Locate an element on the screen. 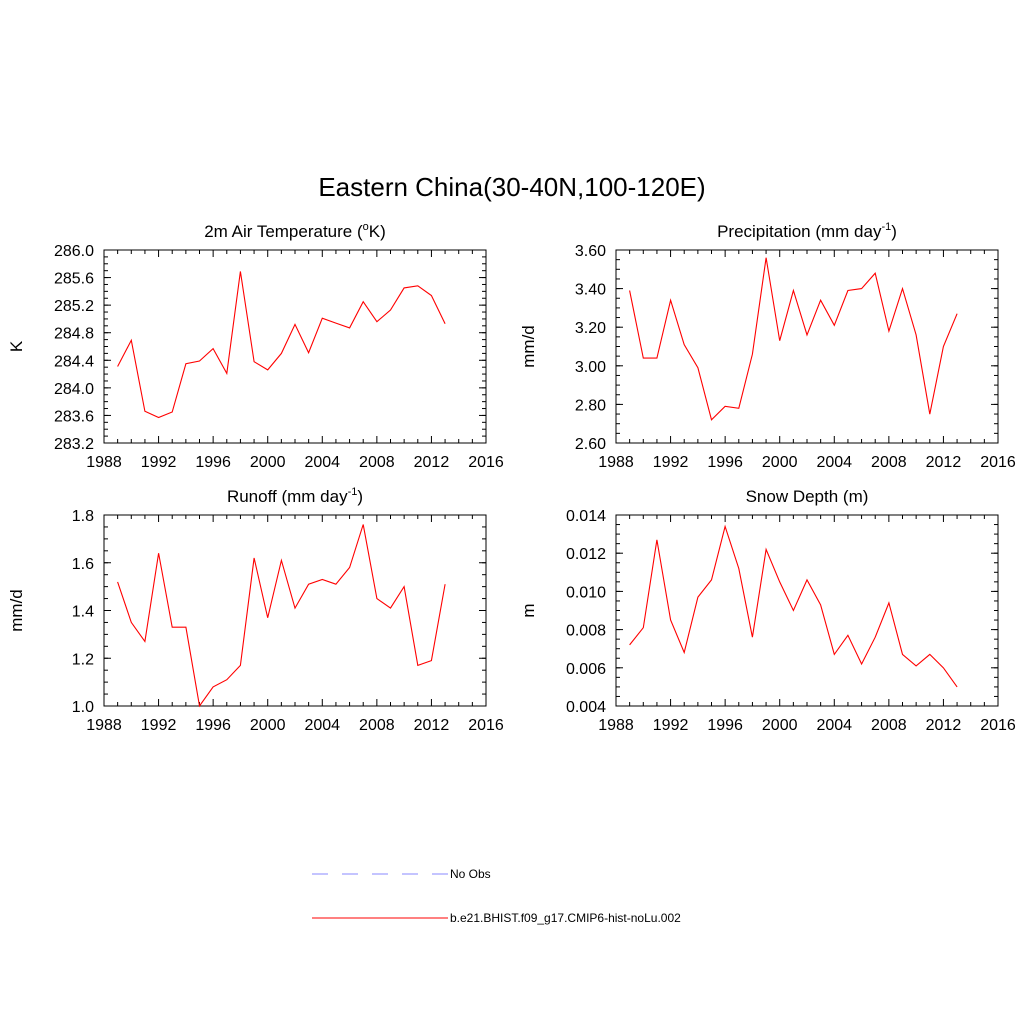 The image size is (1024, 1024). y-axis-label: m is located at coordinates (528, 610).